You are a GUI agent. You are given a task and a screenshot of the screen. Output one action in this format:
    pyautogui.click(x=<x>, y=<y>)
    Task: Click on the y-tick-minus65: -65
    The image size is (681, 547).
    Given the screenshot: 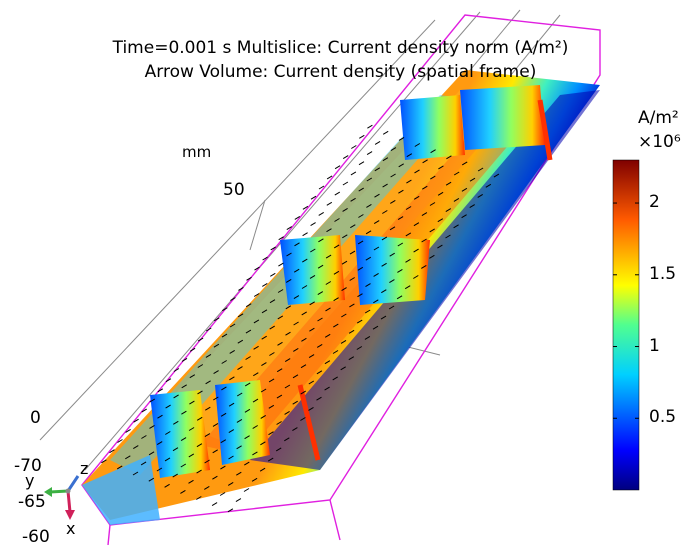 What is the action you would take?
    pyautogui.click(x=32, y=502)
    